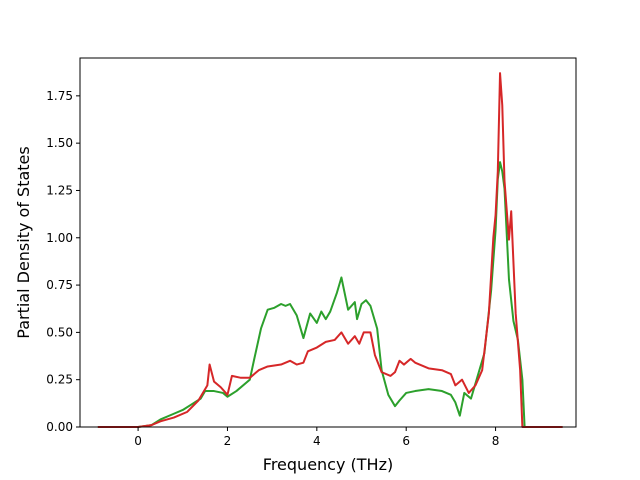  Describe the element at coordinates (59, 143) in the screenshot. I see `y-tick-label: 1.50` at that location.